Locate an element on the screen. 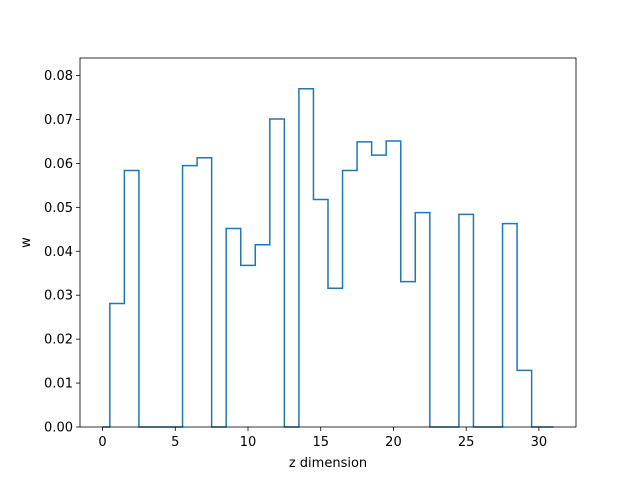  x-tick-label: 5 is located at coordinates (175, 442).